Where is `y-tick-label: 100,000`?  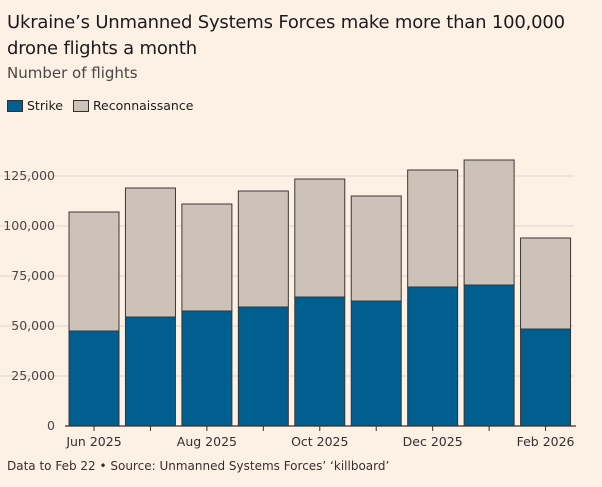 y-tick-label: 100,000 is located at coordinates (29, 225).